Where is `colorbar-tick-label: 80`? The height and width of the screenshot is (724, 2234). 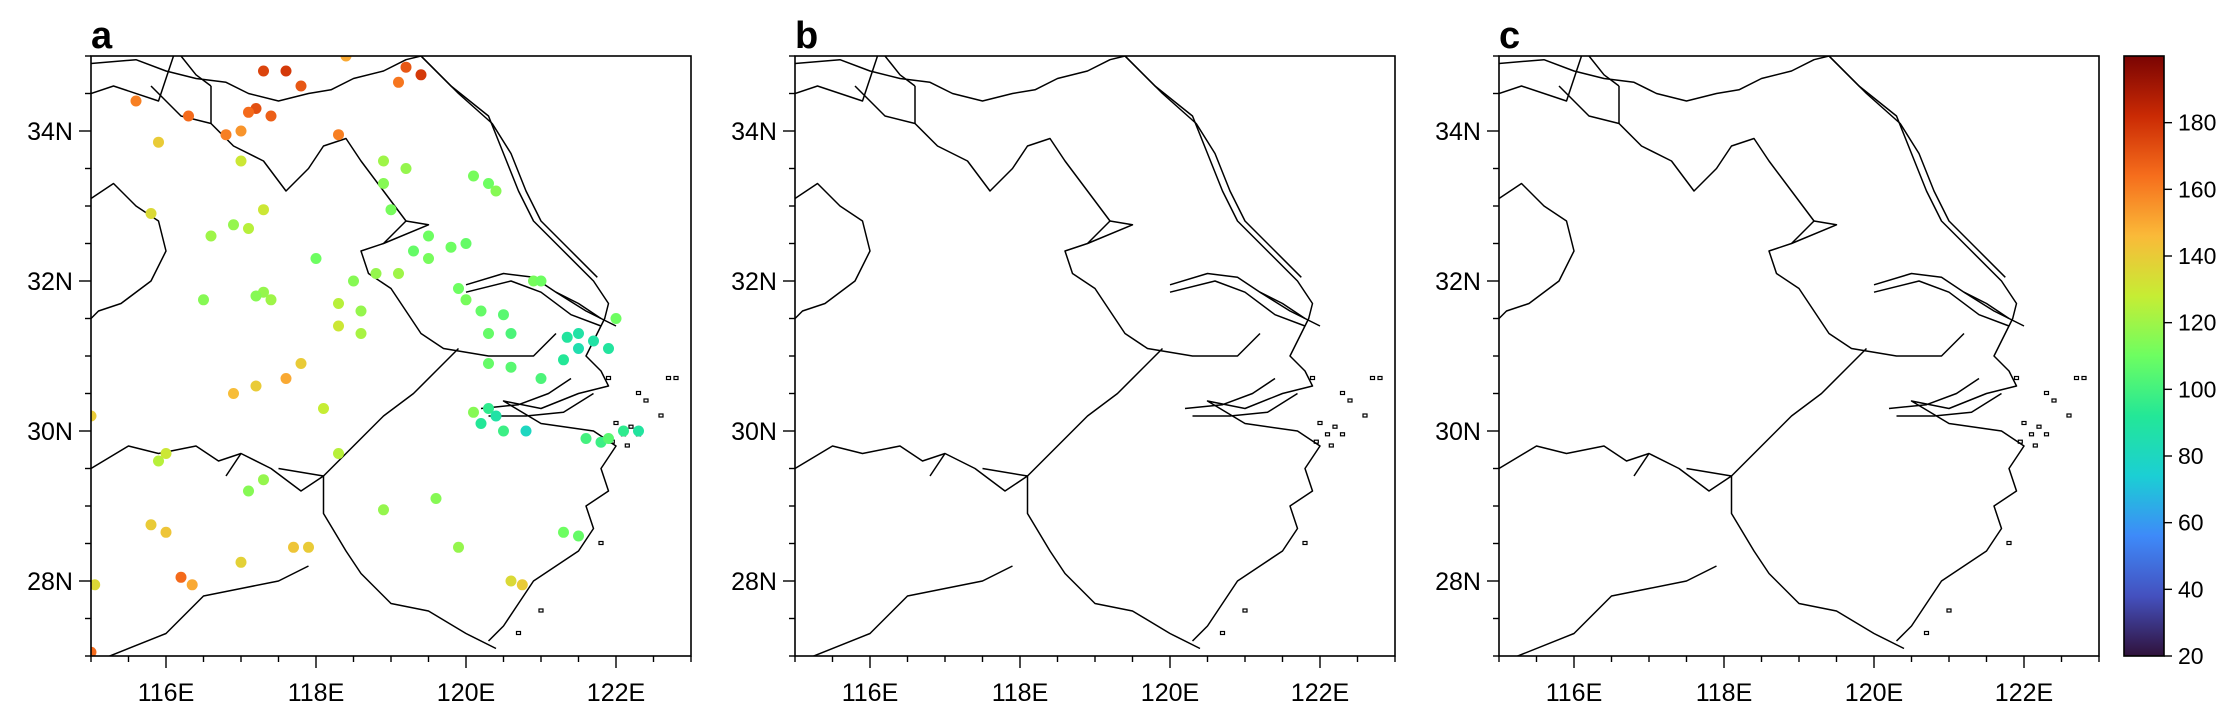
colorbar-tick-label: 80 is located at coordinates (2191, 456).